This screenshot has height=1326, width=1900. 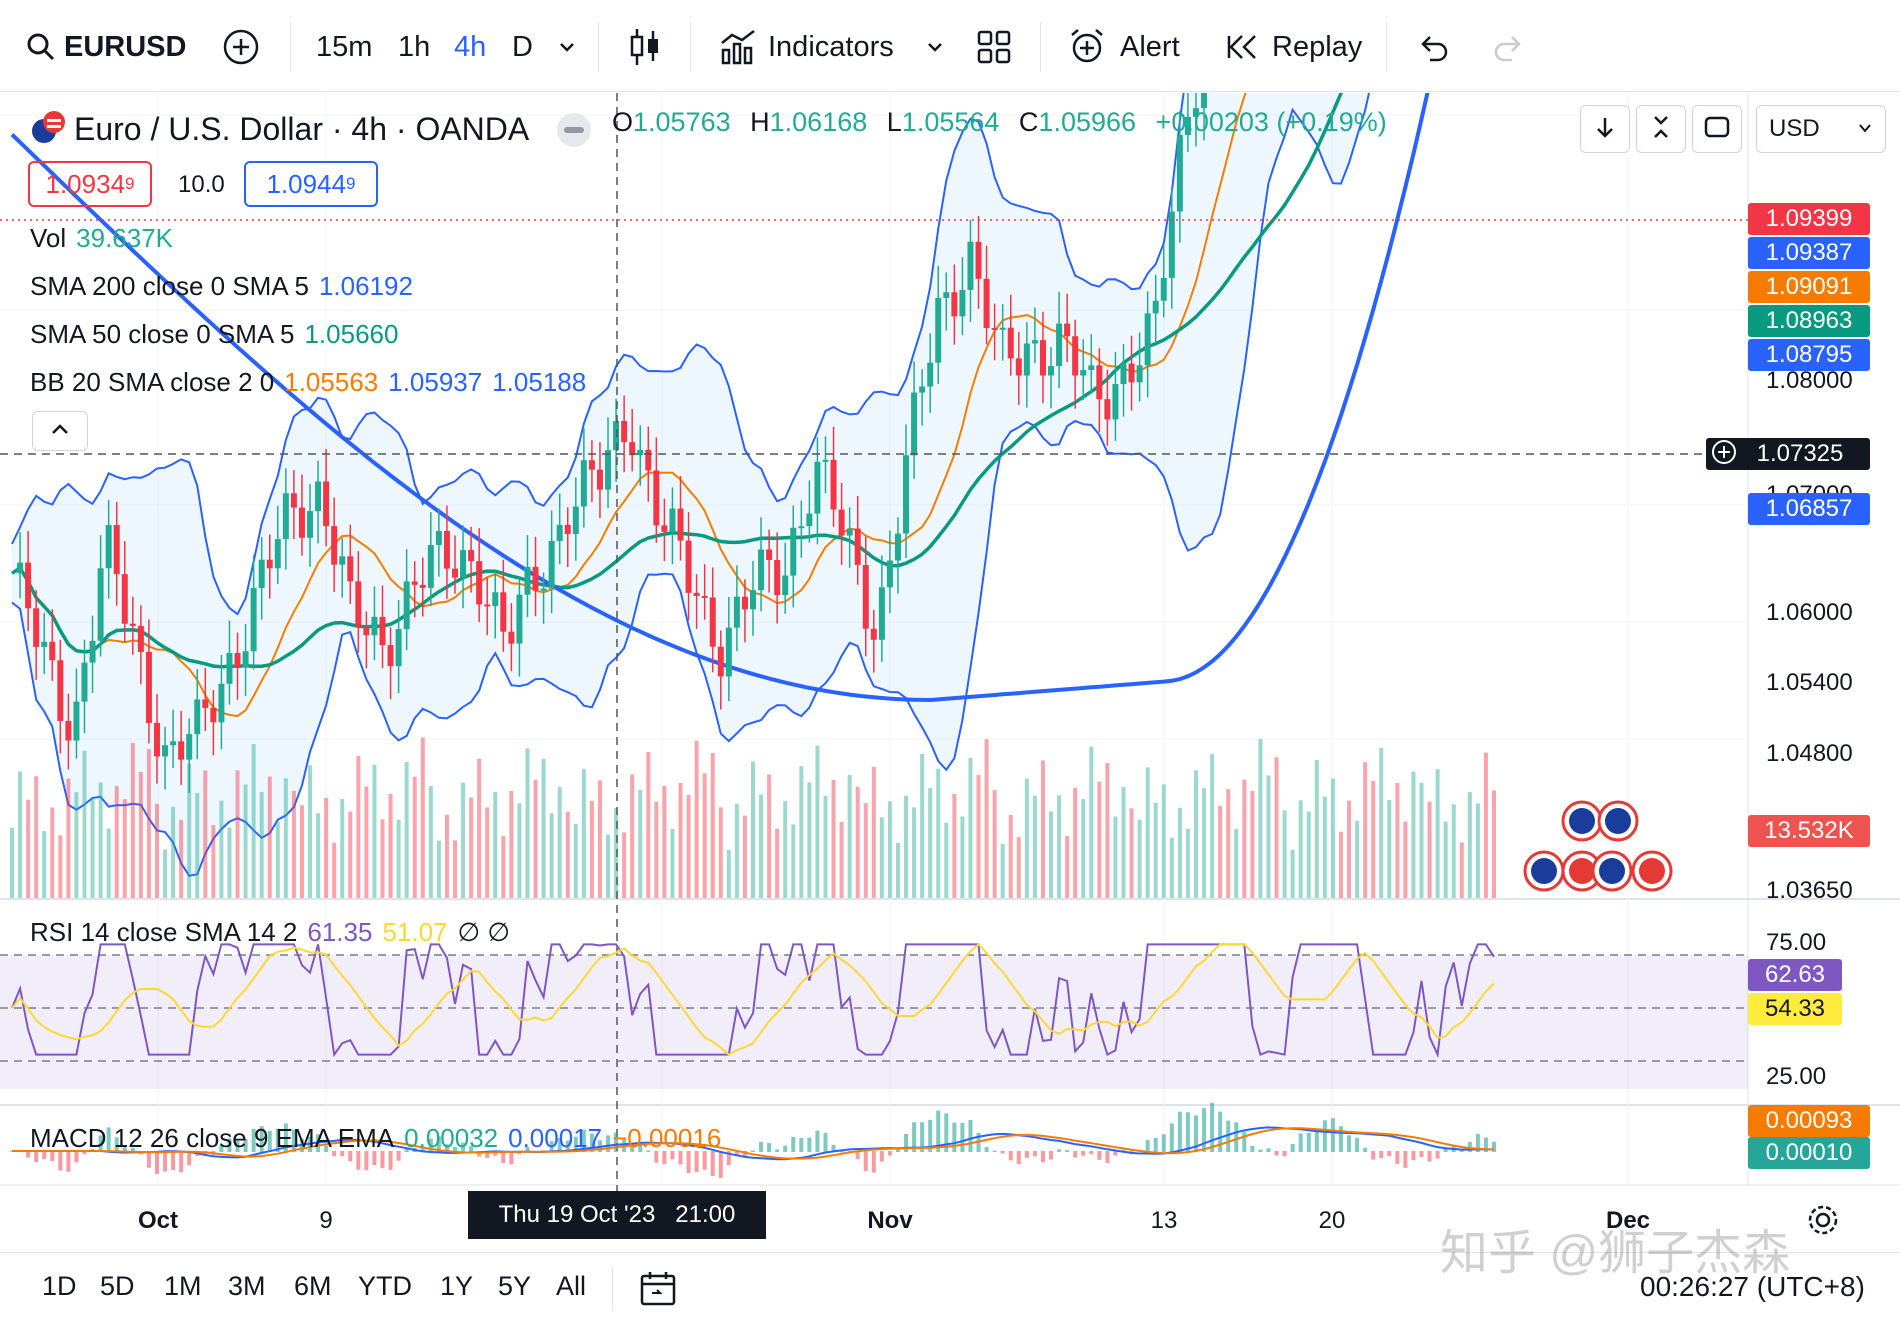 What do you see at coordinates (1605, 129) in the screenshot?
I see `scroll-down-button` at bounding box center [1605, 129].